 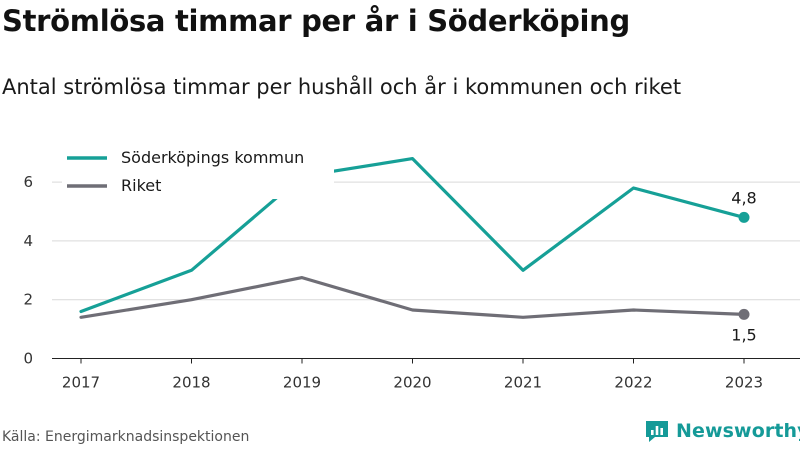 What do you see at coordinates (141, 185) in the screenshot?
I see `legend-label: Riket` at bounding box center [141, 185].